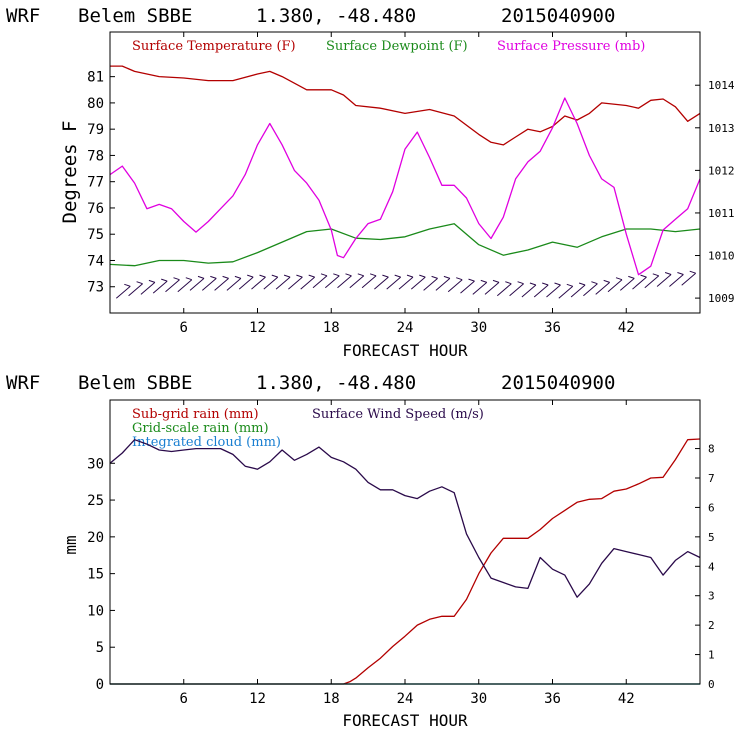 This screenshot has height=740, width=740. Describe the element at coordinates (711, 655) in the screenshot. I see `y-right-tick-label: 1` at that location.